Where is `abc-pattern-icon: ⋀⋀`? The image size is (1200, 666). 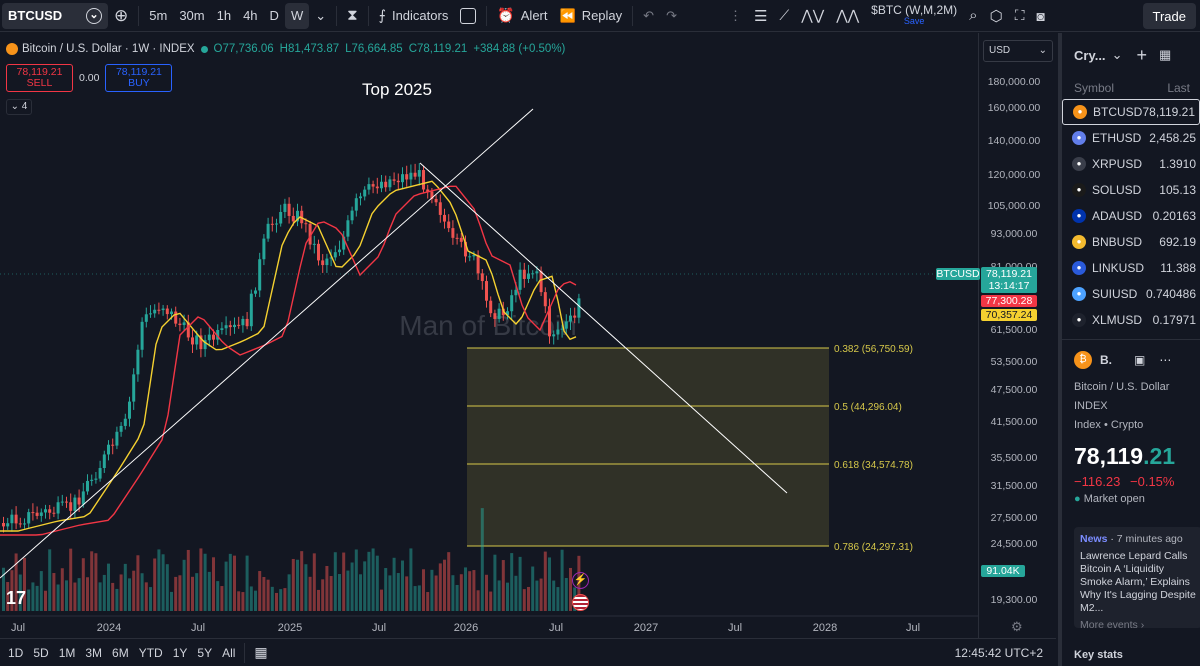
abc-pattern-icon: ⋀⋀ is located at coordinates (848, 15).